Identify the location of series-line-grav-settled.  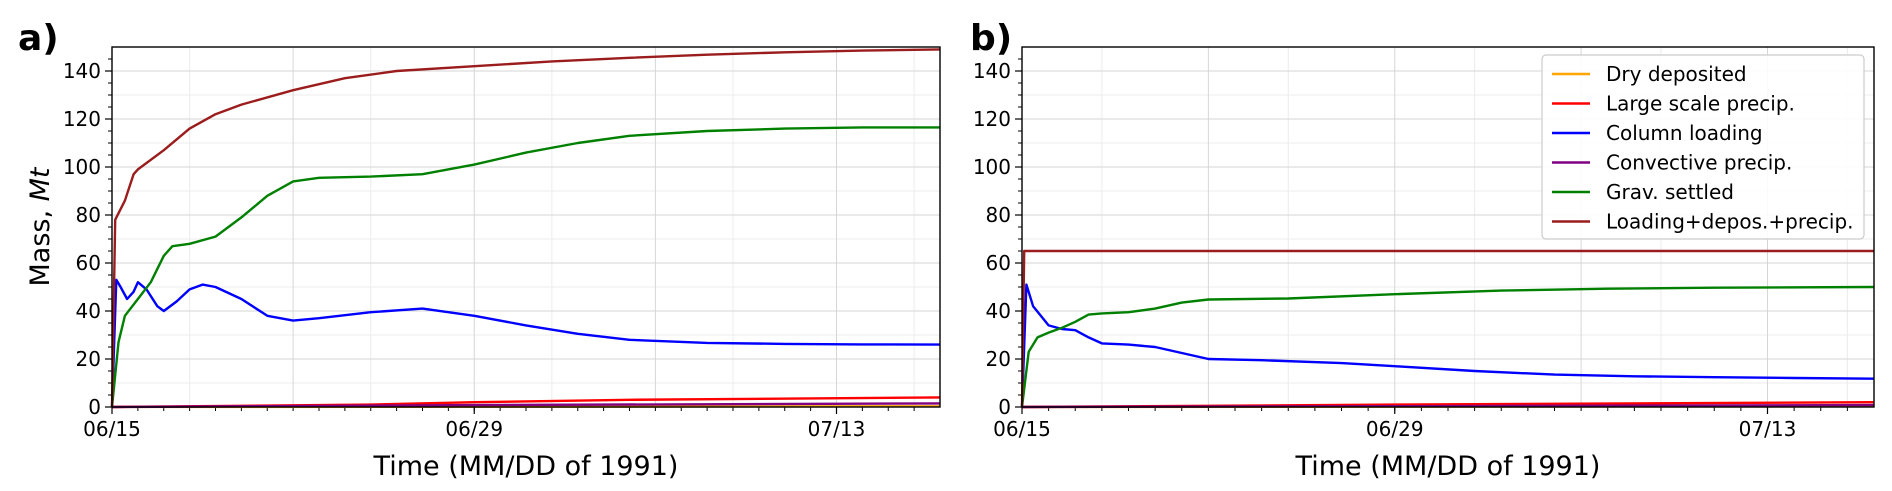
(1447, 346).